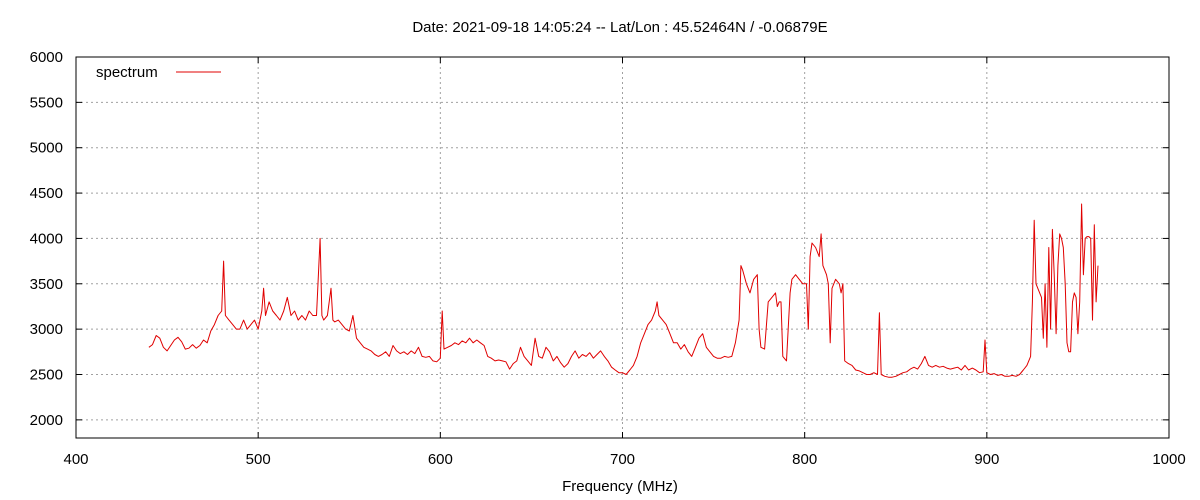 The height and width of the screenshot is (500, 1200). What do you see at coordinates (46, 329) in the screenshot?
I see `y-tick-label: 3000` at bounding box center [46, 329].